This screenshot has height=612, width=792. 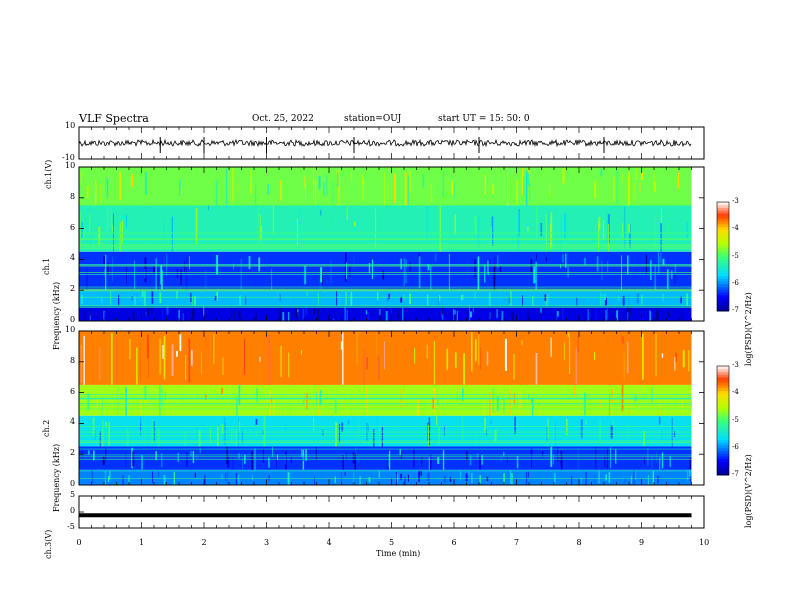 What do you see at coordinates (748, 491) in the screenshot?
I see `colorbar2-label: log(PSD)(V^2/Hz)` at bounding box center [748, 491].